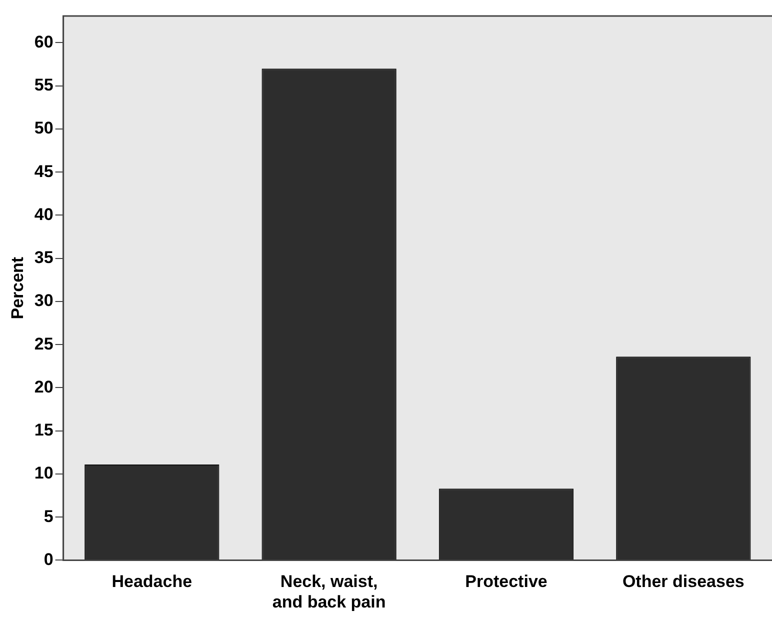  Describe the element at coordinates (17, 288) in the screenshot. I see `y-axis-title: Percent` at that location.